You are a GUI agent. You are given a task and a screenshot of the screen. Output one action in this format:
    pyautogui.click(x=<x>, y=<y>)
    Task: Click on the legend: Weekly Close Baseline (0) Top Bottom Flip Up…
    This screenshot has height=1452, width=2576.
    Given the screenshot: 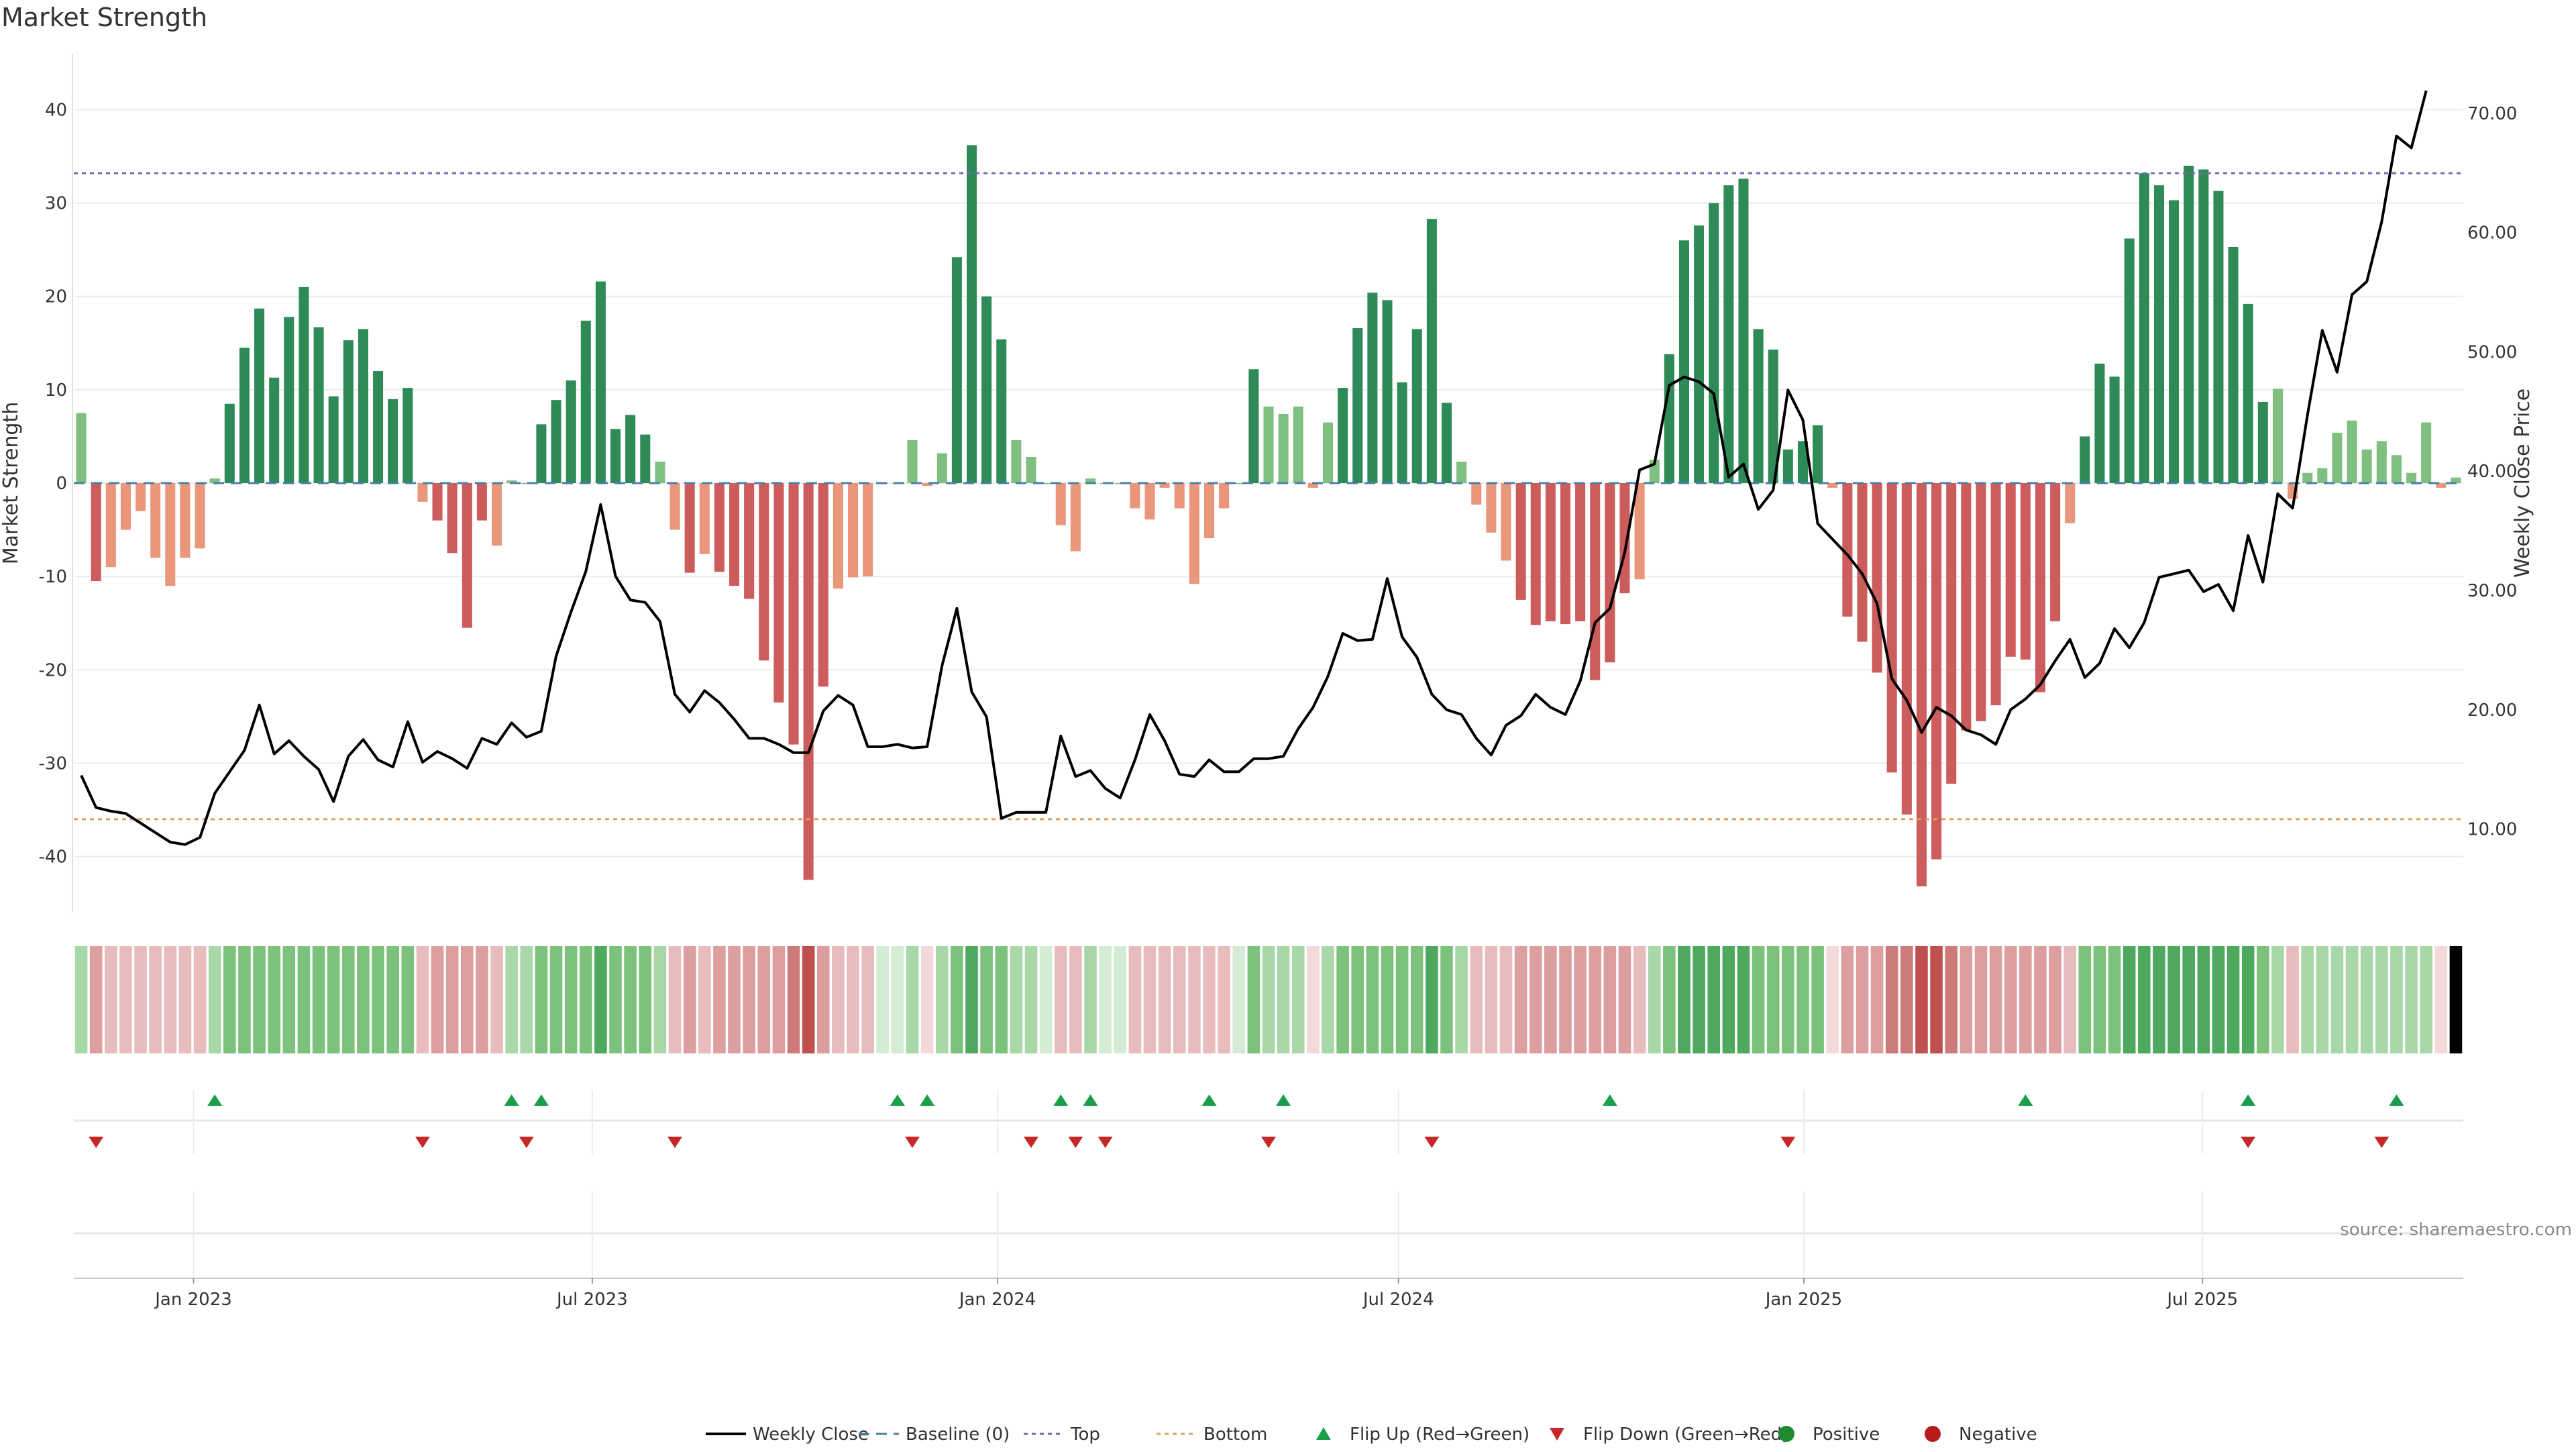 What is the action you would take?
    pyautogui.click(x=1371, y=1435)
    